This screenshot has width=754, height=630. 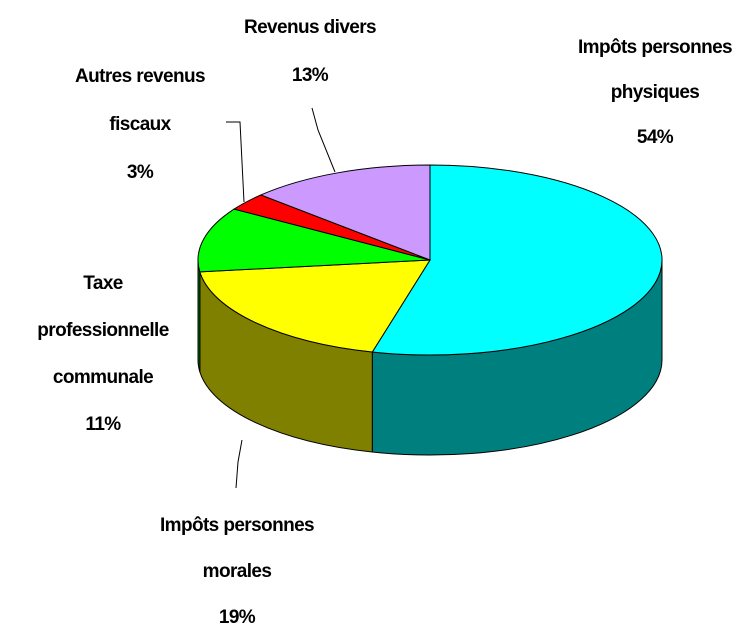 What do you see at coordinates (655, 70) in the screenshot?
I see `category-label: Impôts personnes physiques` at bounding box center [655, 70].